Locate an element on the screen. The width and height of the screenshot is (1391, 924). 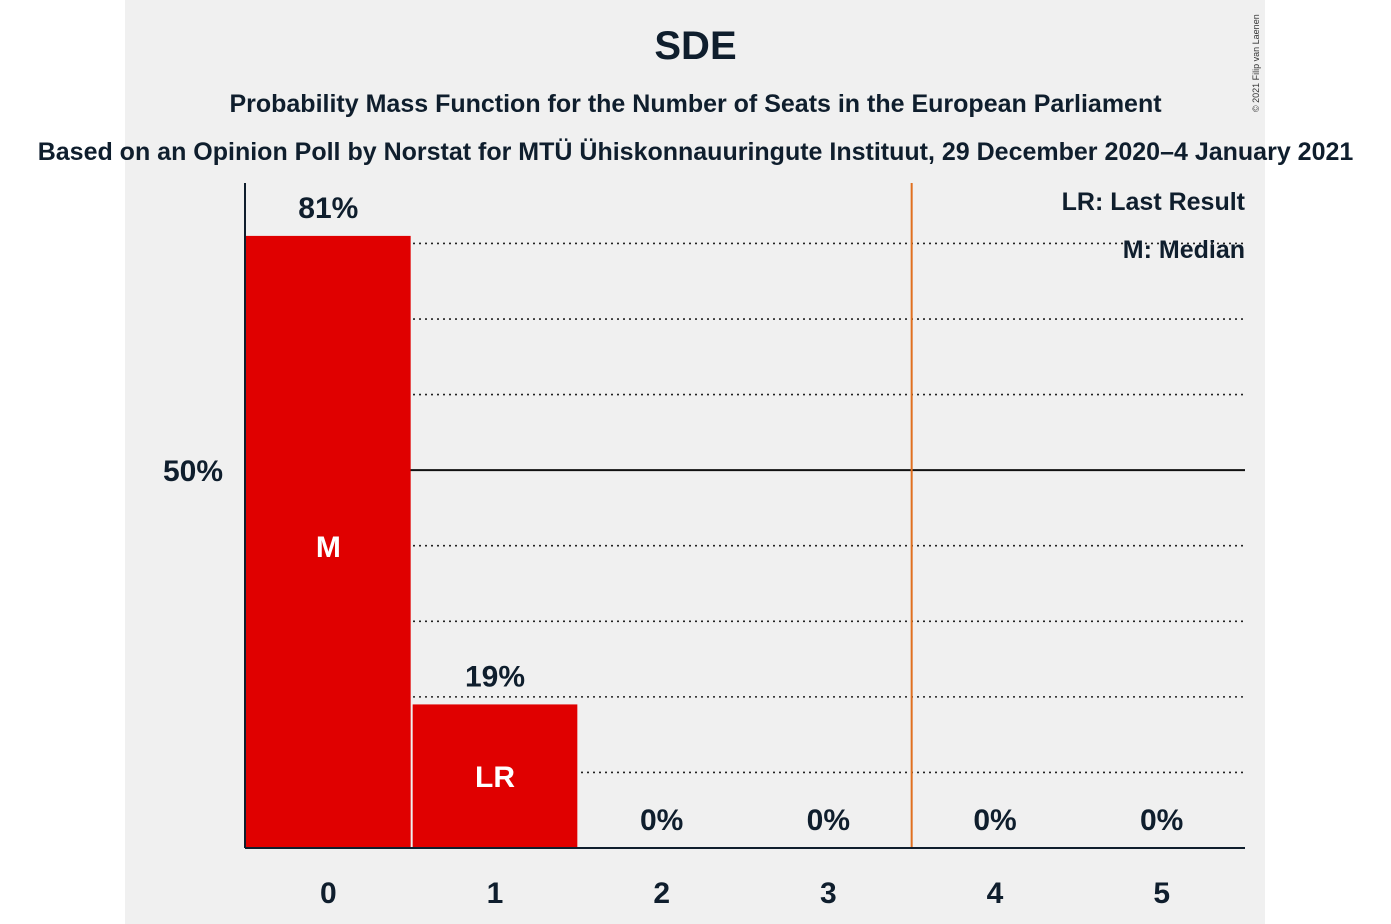
x-tick-label: 4 is located at coordinates (995, 893).